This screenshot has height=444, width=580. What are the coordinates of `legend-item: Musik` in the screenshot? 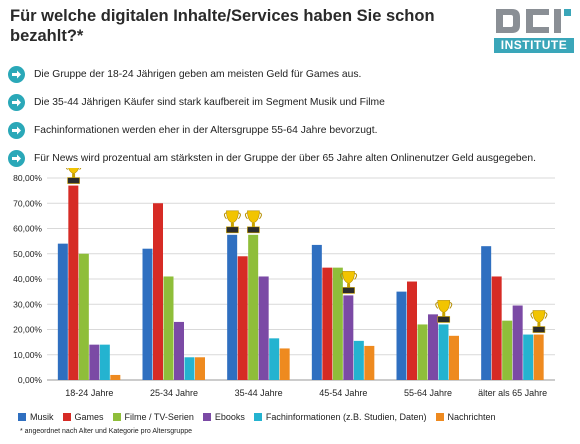 It's located at (36, 417).